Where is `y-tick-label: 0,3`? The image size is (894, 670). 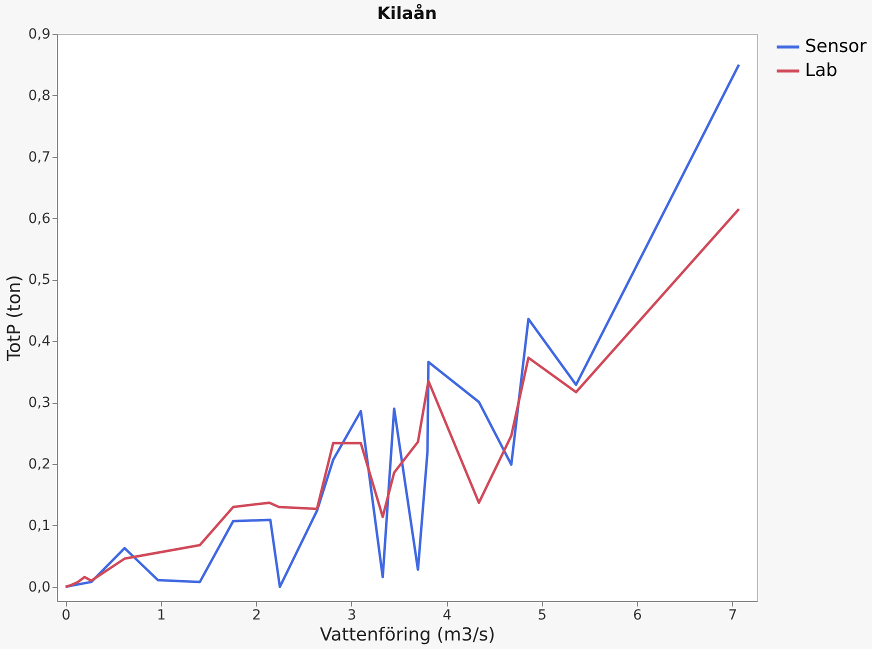 y-tick-label: 0,3 is located at coordinates (39, 403).